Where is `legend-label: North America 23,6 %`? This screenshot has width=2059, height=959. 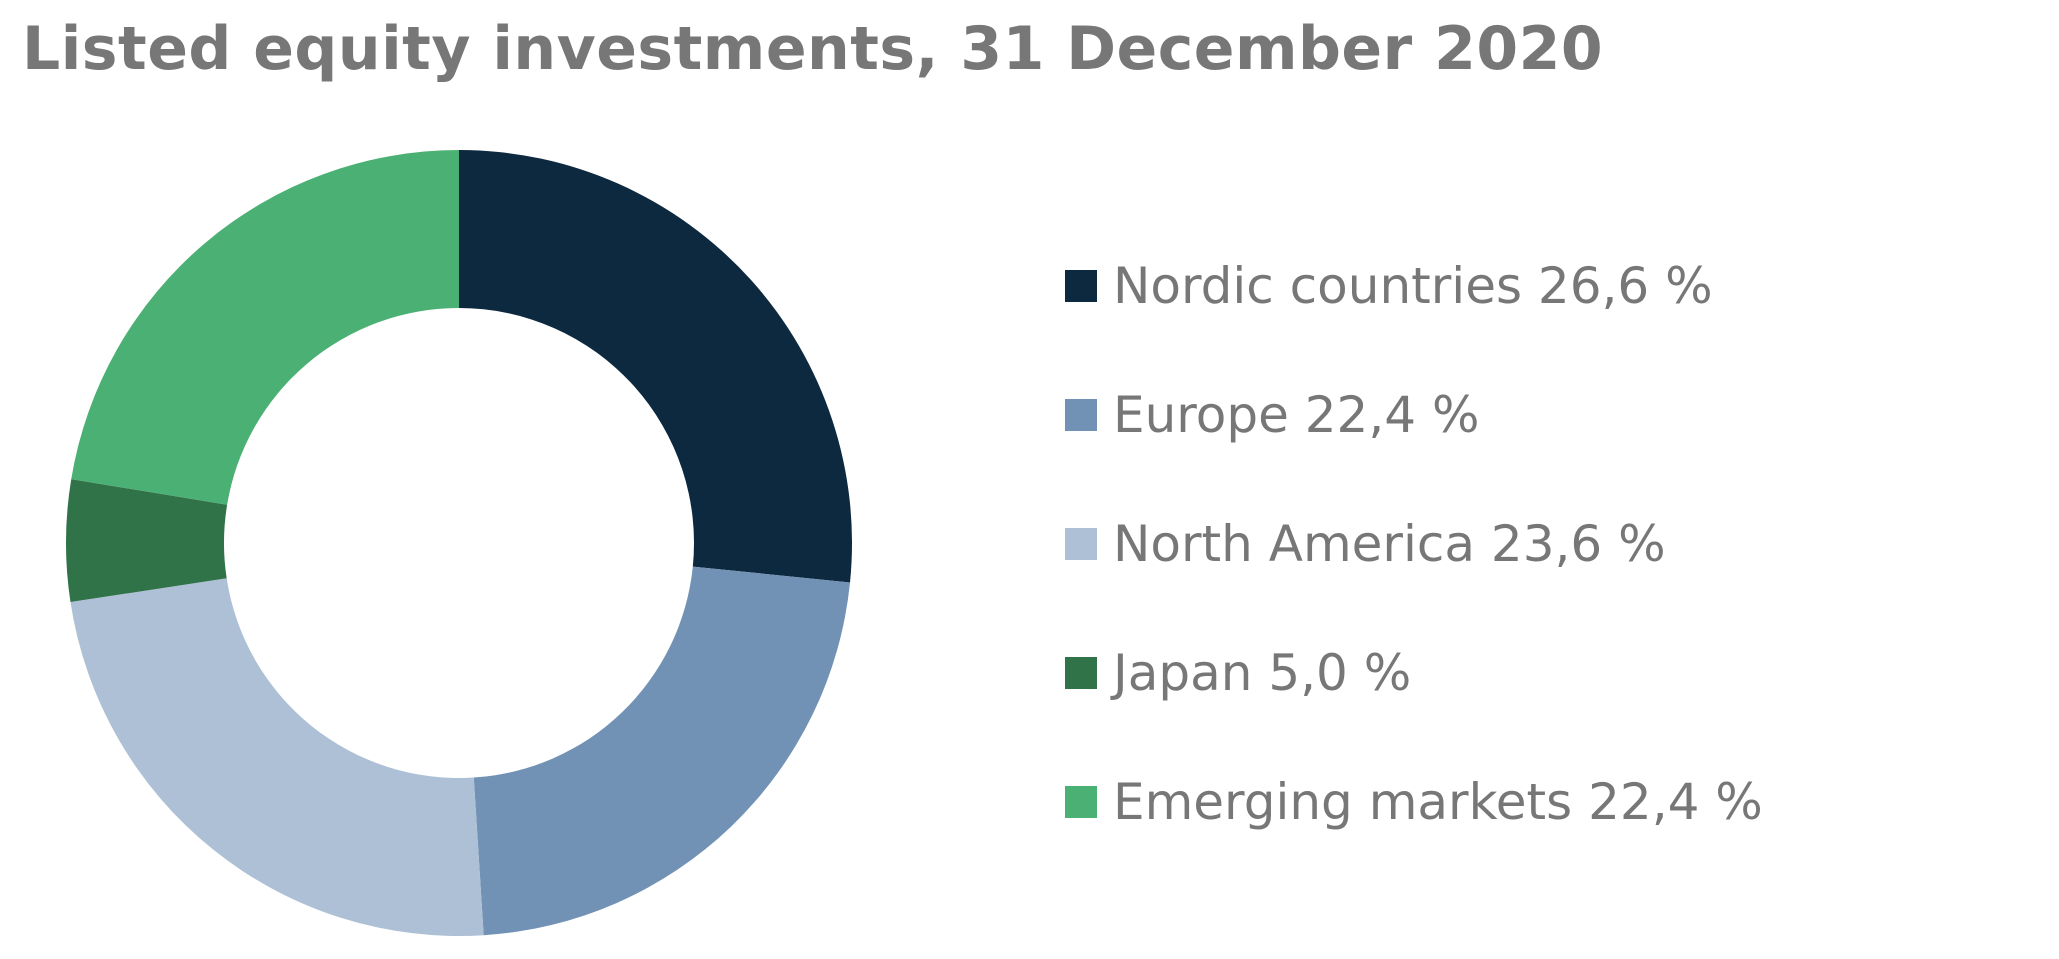
legend-label: North America 23,6 % is located at coordinates (1389, 544).